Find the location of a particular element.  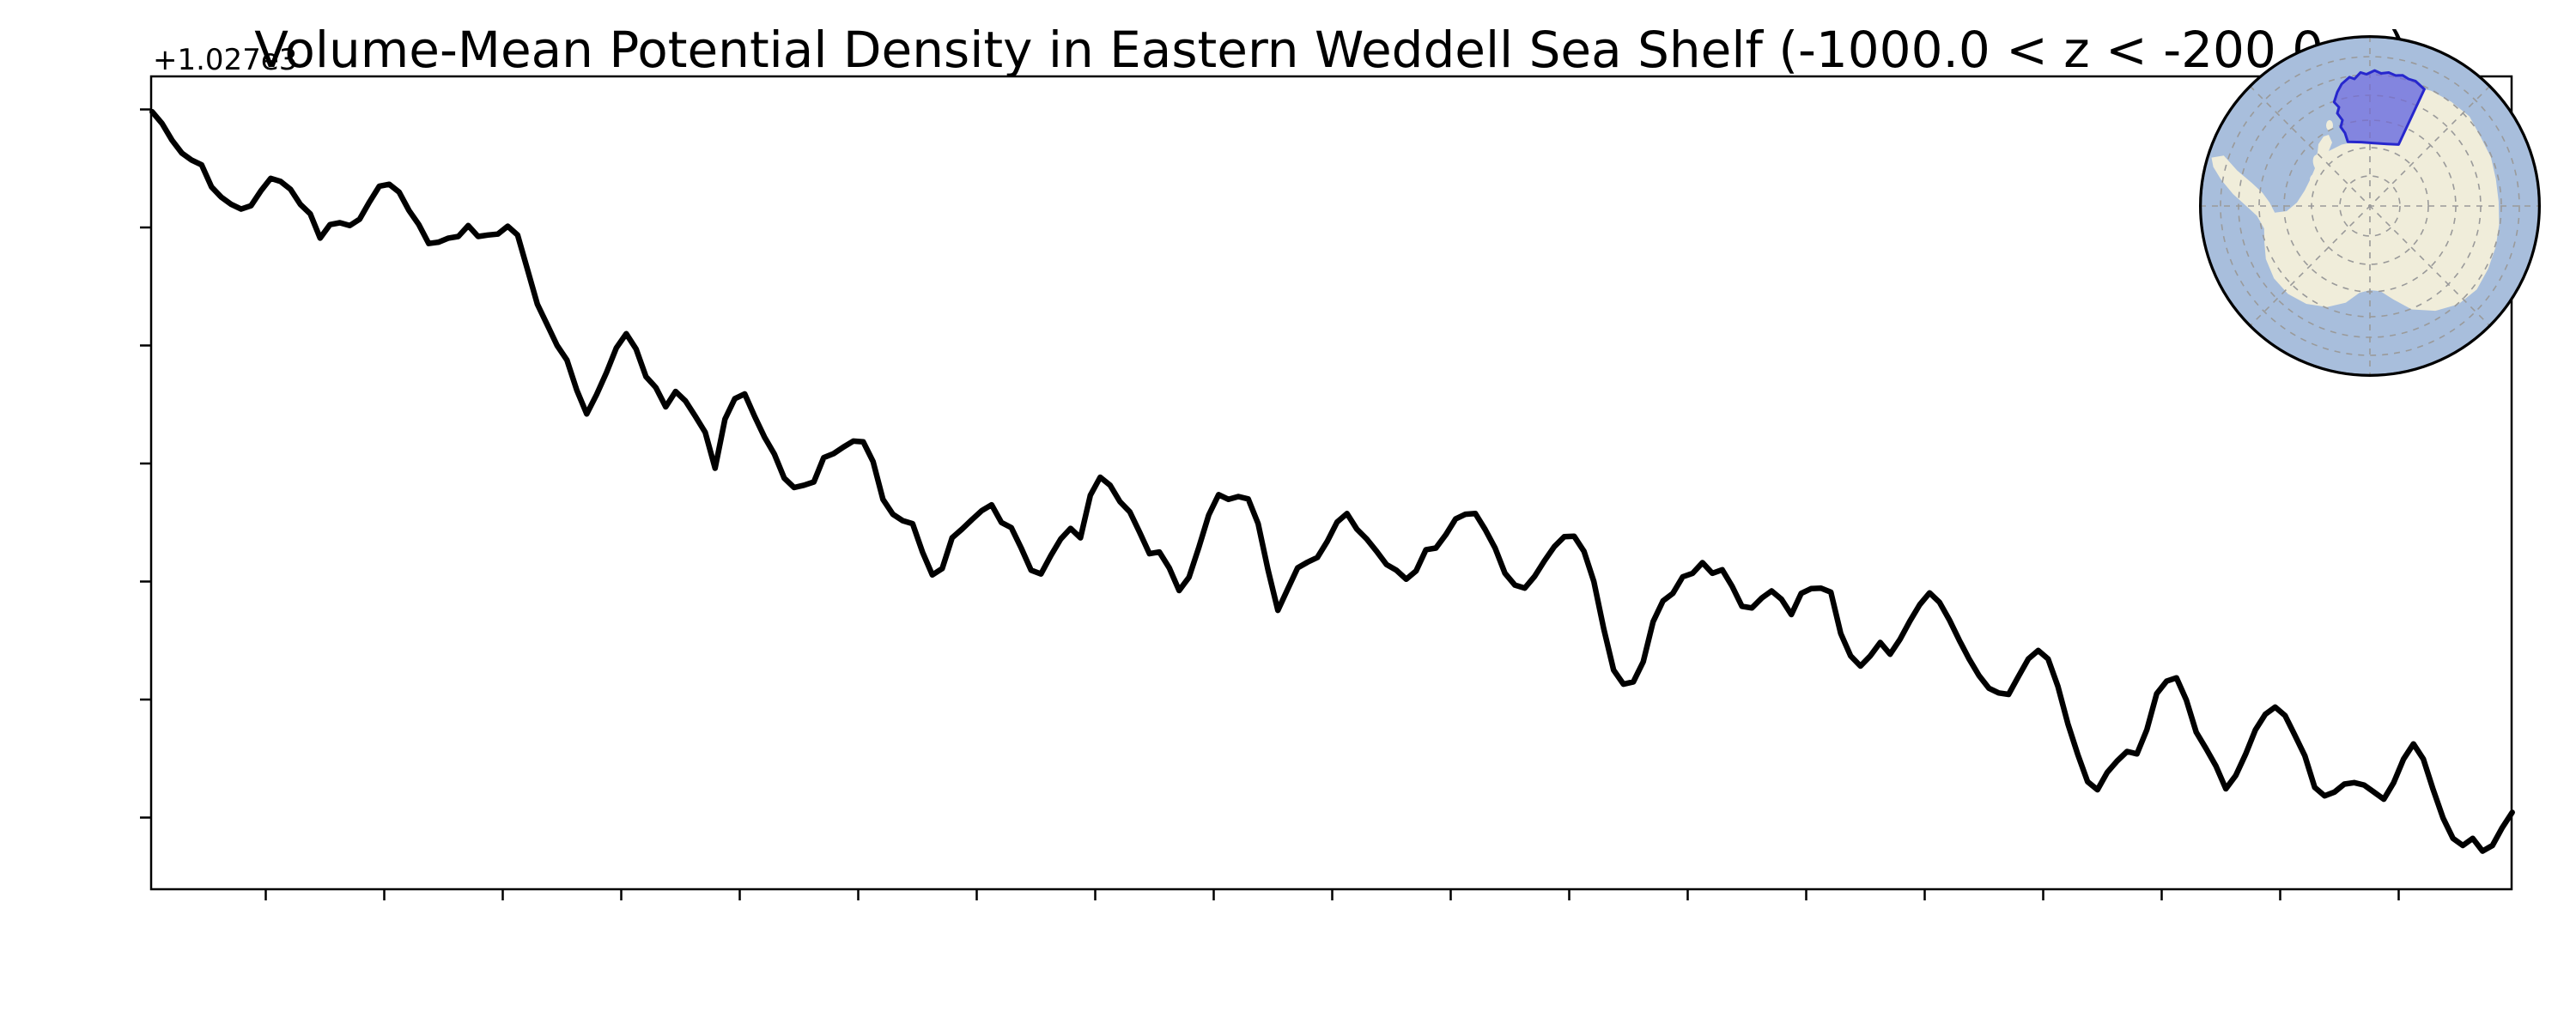

map-graticule is located at coordinates (2370, 206).